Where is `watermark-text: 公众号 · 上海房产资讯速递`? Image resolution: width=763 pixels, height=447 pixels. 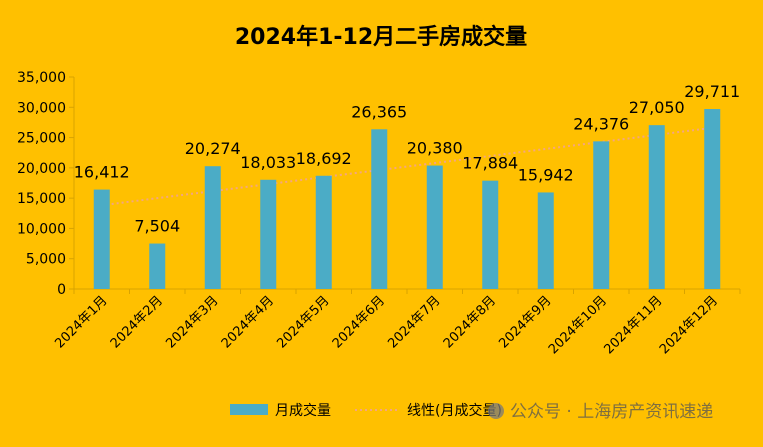
watermark-text: 公众号 · 上海房产资讯速递 is located at coordinates (611, 412).